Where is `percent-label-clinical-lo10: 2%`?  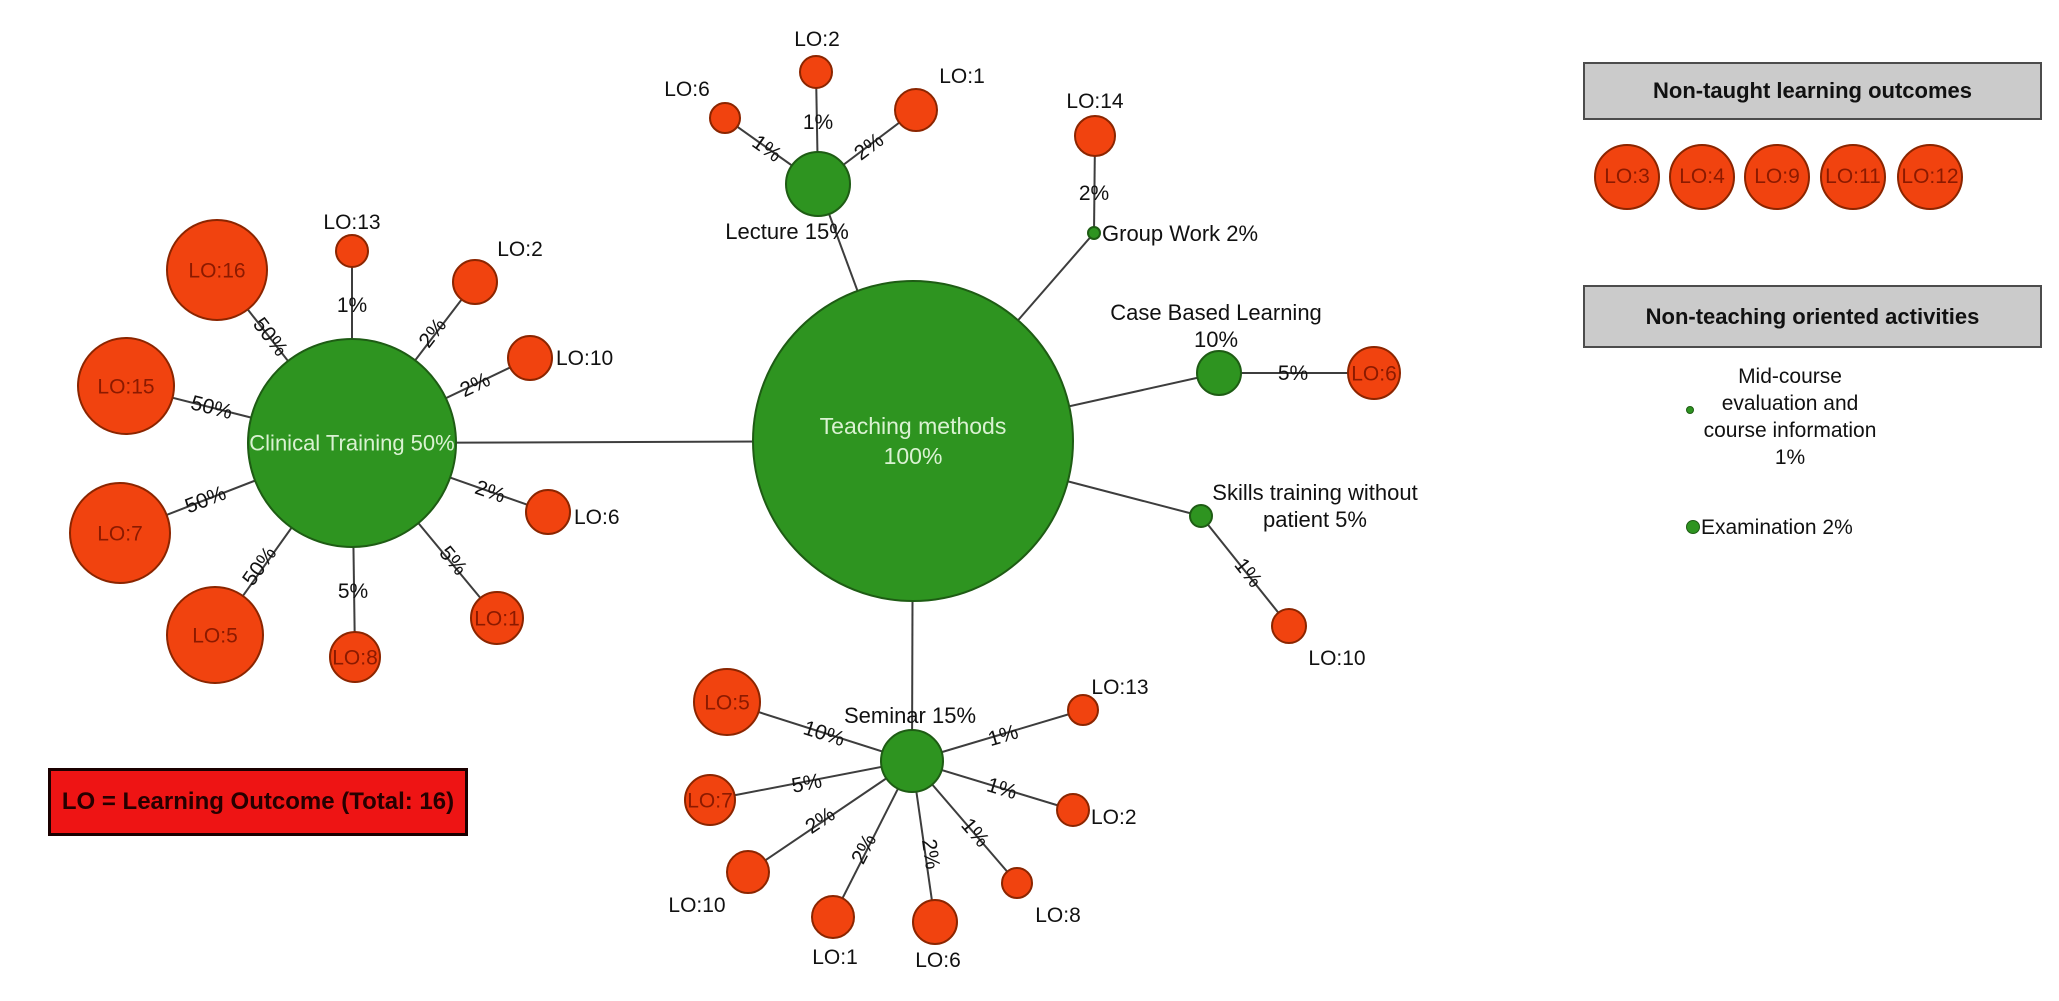
percent-label-clinical-lo10: 2% is located at coordinates (475, 385).